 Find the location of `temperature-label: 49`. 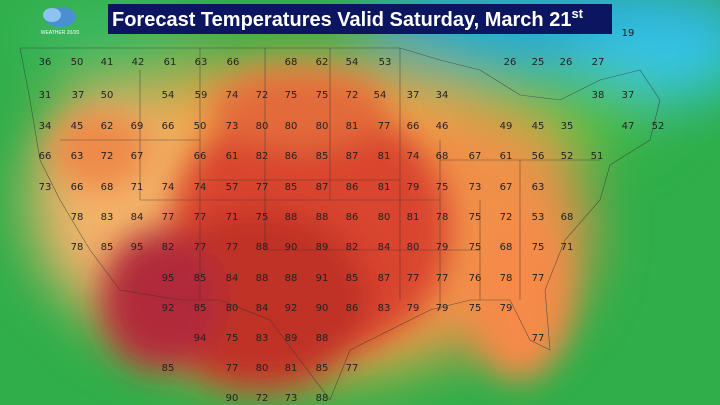

temperature-label: 49 is located at coordinates (506, 126).